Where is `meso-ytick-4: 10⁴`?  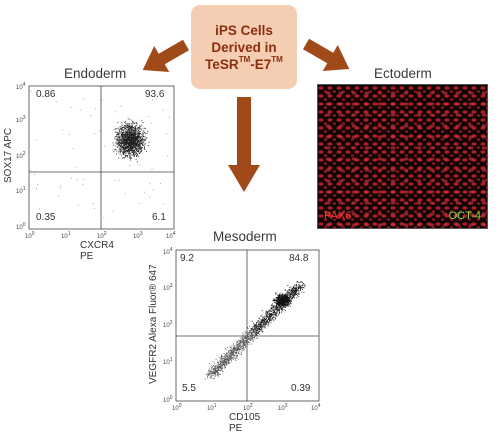 meso-ytick-4: 10⁴ is located at coordinates (168, 251).